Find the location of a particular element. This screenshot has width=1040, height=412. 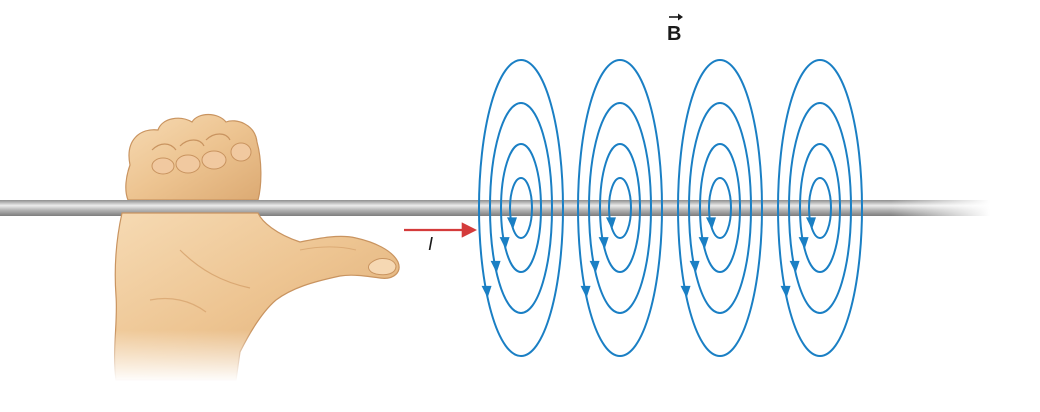

right-hand-thumb-icon is located at coordinates (193, 157).